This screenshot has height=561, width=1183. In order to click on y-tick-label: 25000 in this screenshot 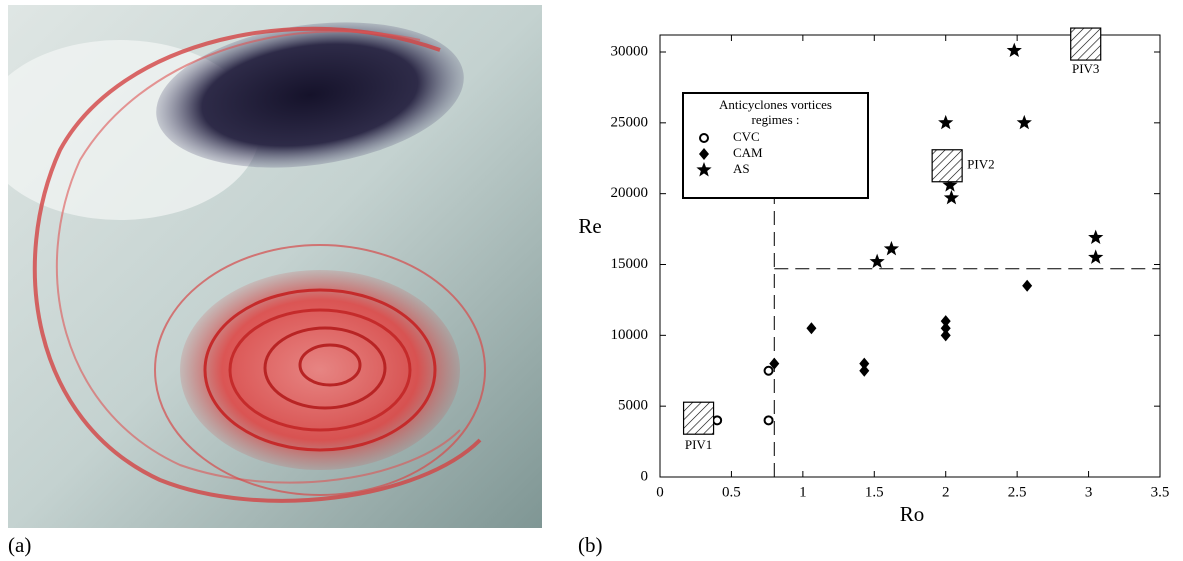, I will do `click(630, 122)`.